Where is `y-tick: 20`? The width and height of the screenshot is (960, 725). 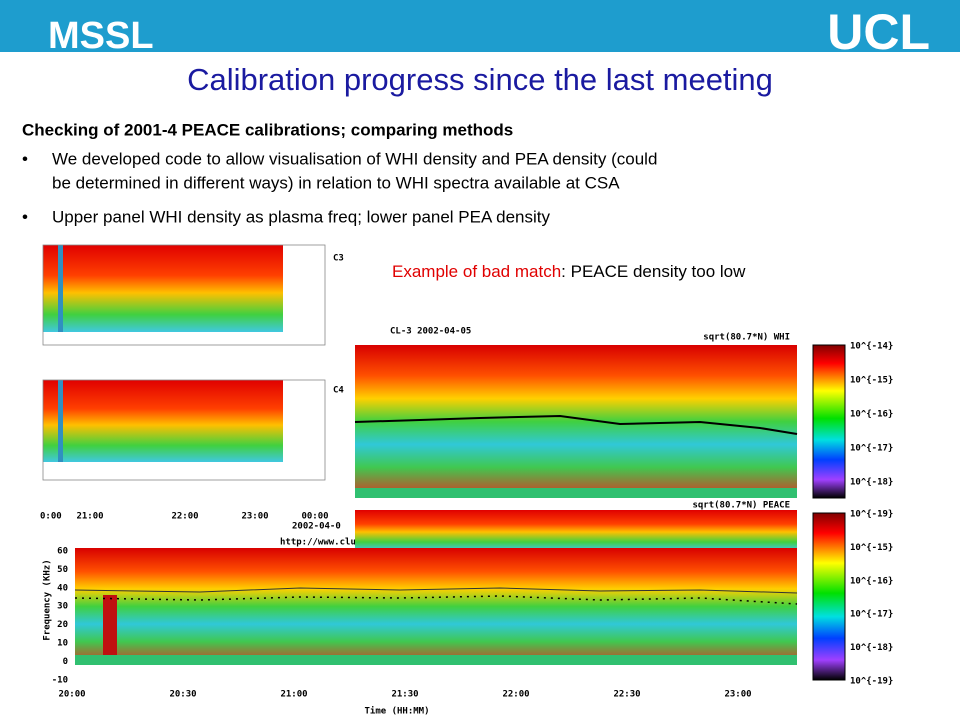 y-tick: 20 is located at coordinates (62, 625).